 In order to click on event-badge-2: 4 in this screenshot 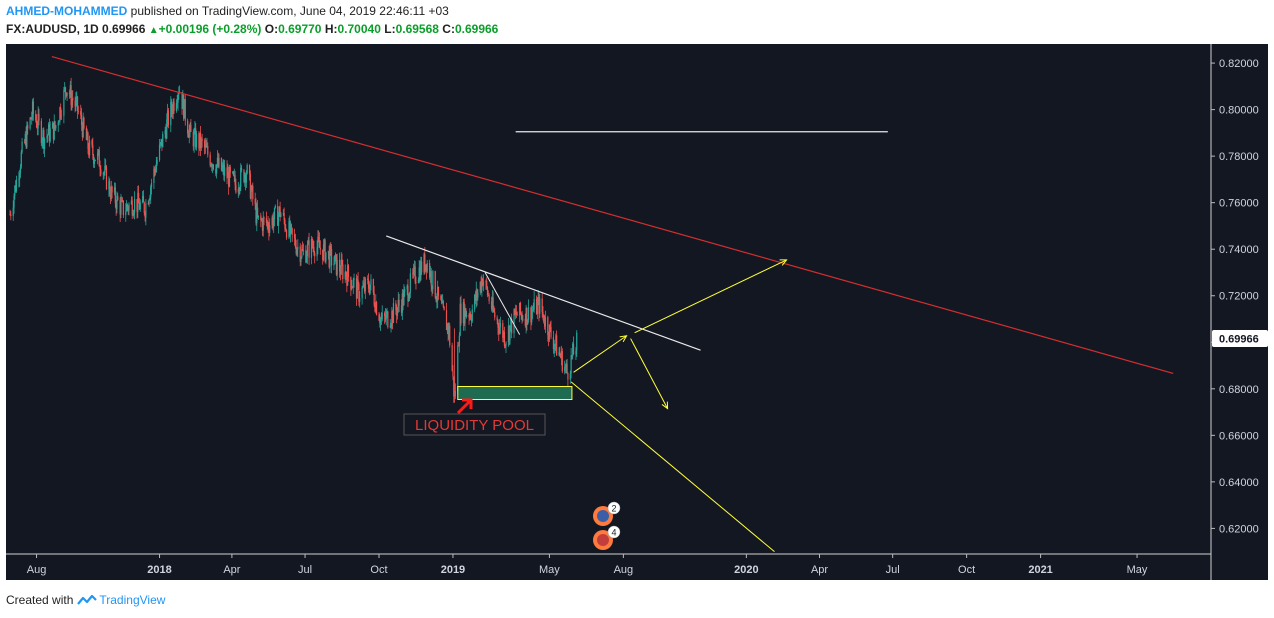, I will do `click(607, 537)`.